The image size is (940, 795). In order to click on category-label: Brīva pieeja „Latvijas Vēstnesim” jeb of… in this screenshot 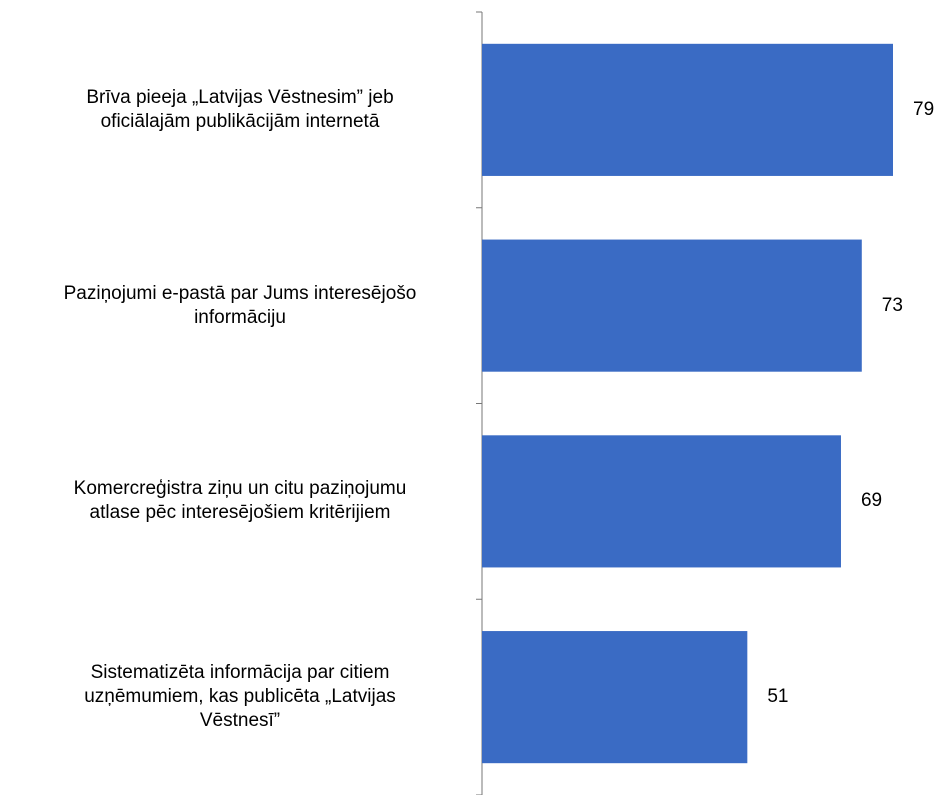, I will do `click(240, 109)`.